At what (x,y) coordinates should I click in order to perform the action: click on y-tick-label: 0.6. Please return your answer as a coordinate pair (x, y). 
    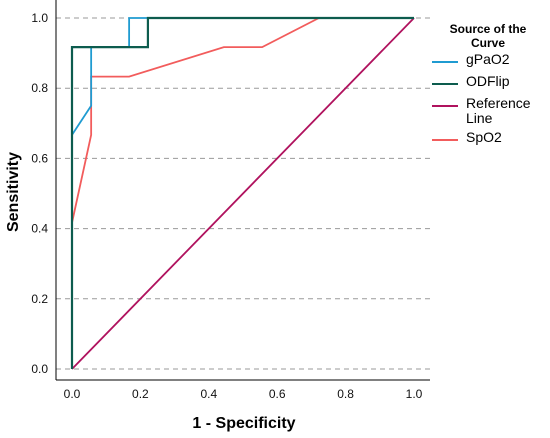
    Looking at the image, I should click on (39, 158).